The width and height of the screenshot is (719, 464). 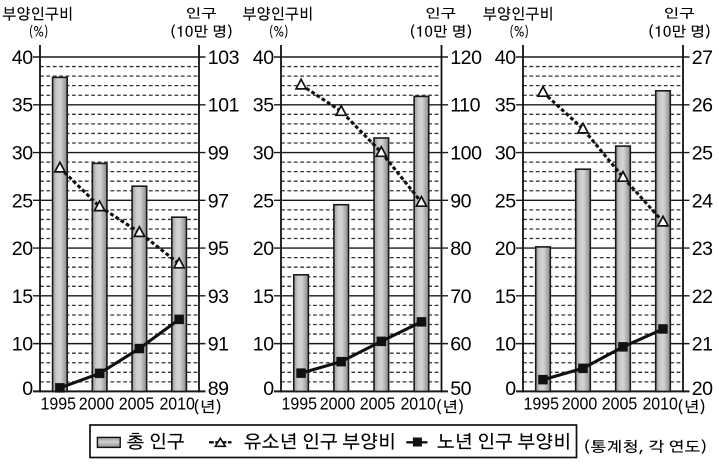 What do you see at coordinates (218, 249) in the screenshot?
I see `svg-text: 95` at bounding box center [218, 249].